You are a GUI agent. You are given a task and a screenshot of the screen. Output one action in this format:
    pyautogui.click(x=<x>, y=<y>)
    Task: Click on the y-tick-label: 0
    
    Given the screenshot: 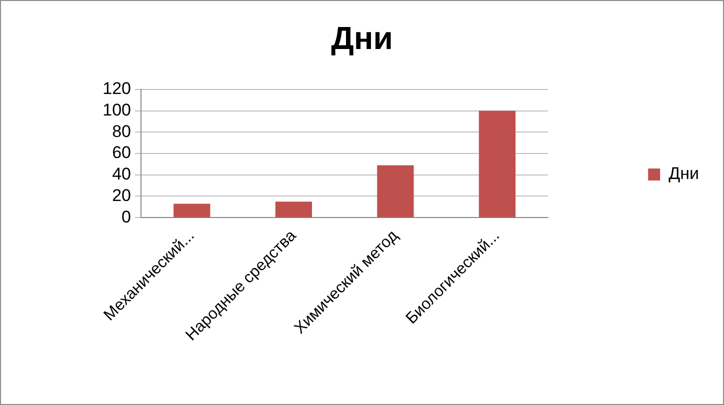 What is the action you would take?
    pyautogui.click(x=126, y=216)
    